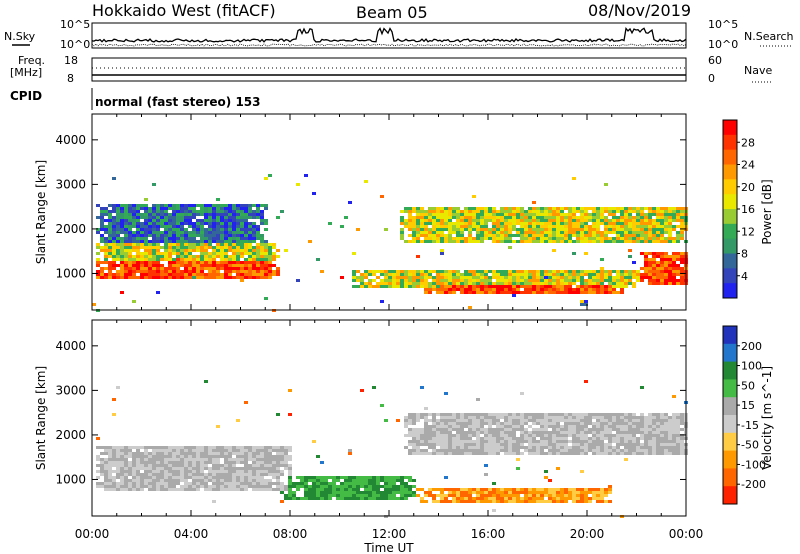 This screenshot has width=800, height=554. I want to click on colorbar-tick-label: 8, so click(744, 254).